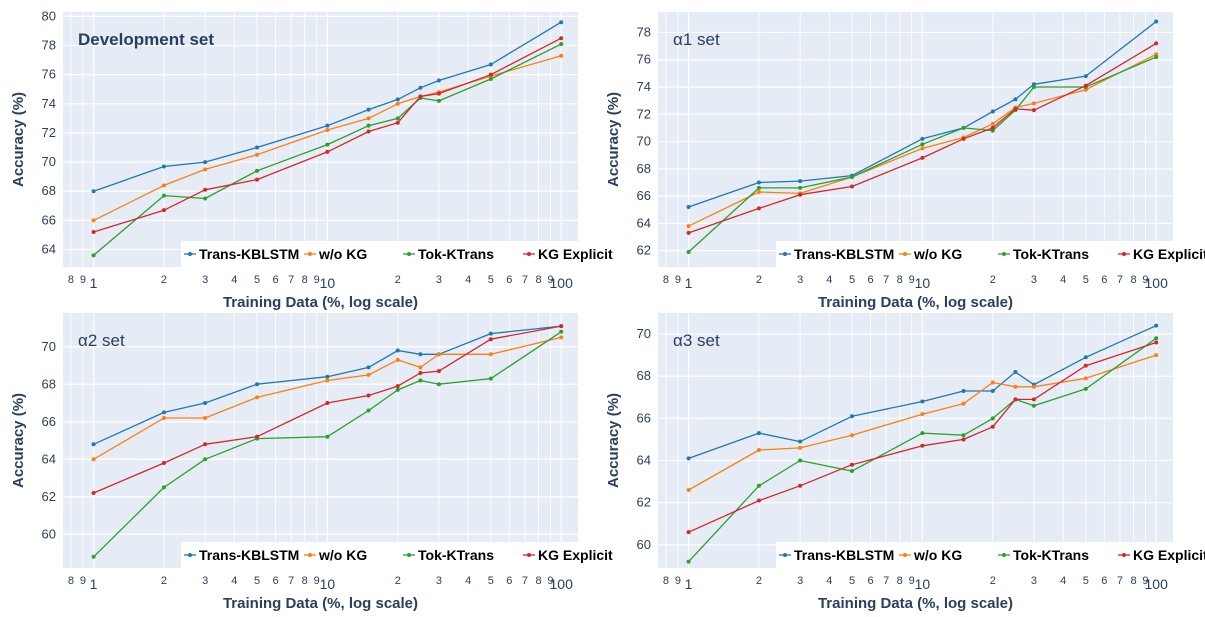 This screenshot has height=617, width=1205. Describe the element at coordinates (937, 555) in the screenshot. I see `legend-label: w/o KG` at that location.